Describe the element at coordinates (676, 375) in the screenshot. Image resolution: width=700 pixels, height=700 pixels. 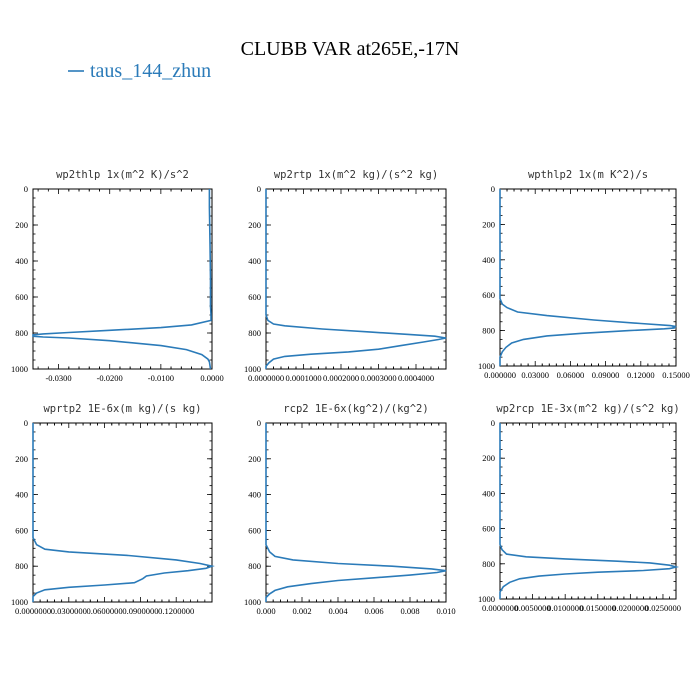
I see `x-tick-label: 0.15000` at that location.